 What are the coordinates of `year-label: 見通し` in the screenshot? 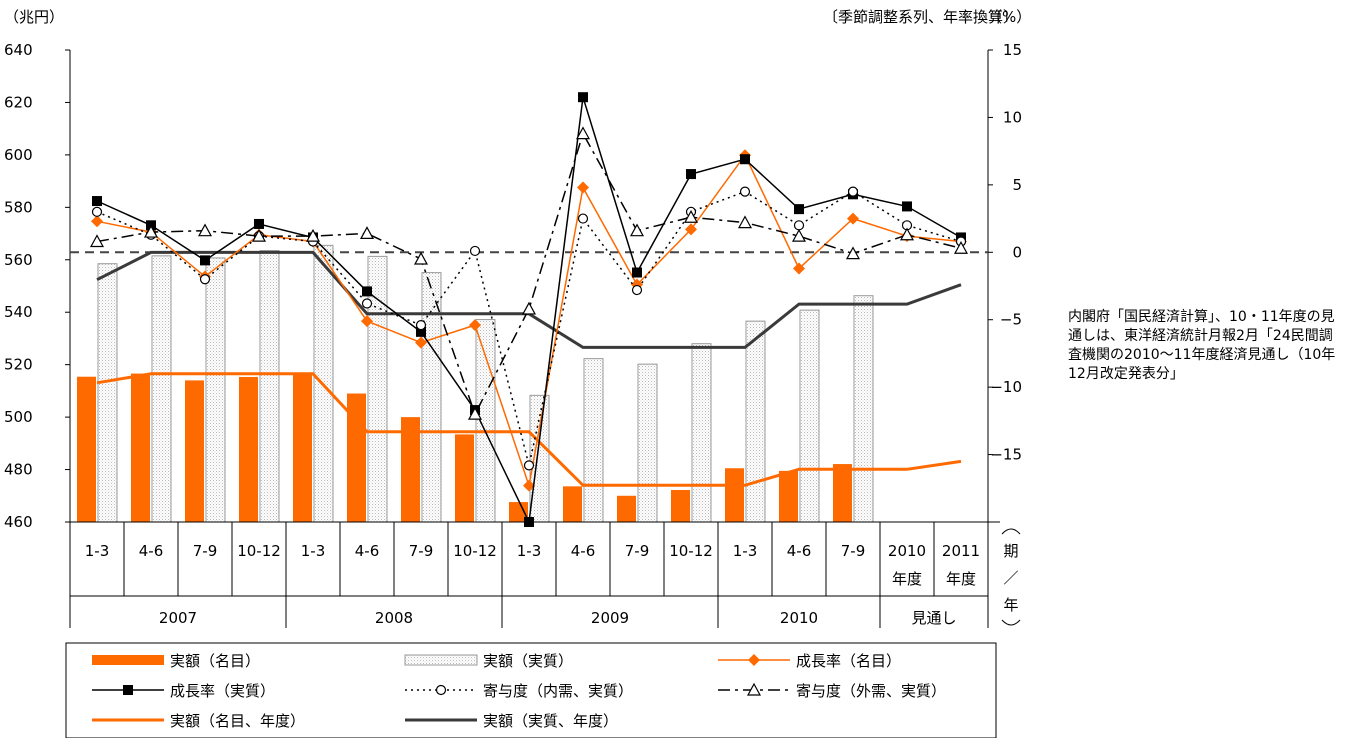 It's located at (933, 618).